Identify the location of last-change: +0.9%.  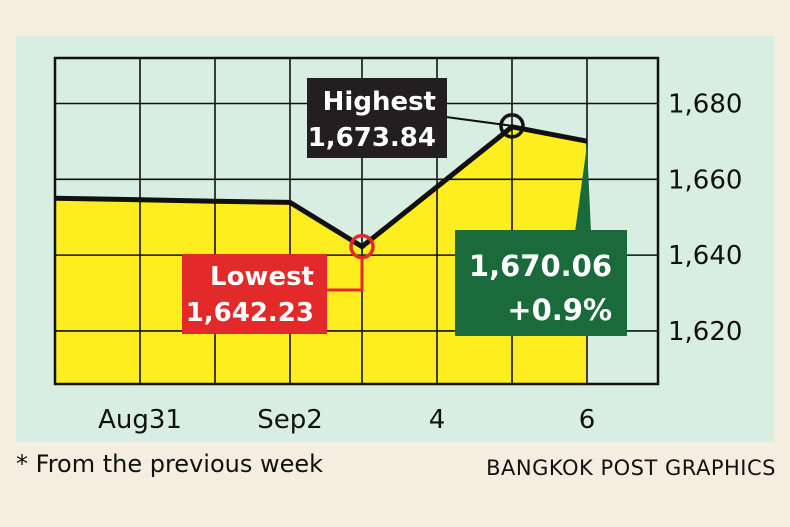
(559, 310).